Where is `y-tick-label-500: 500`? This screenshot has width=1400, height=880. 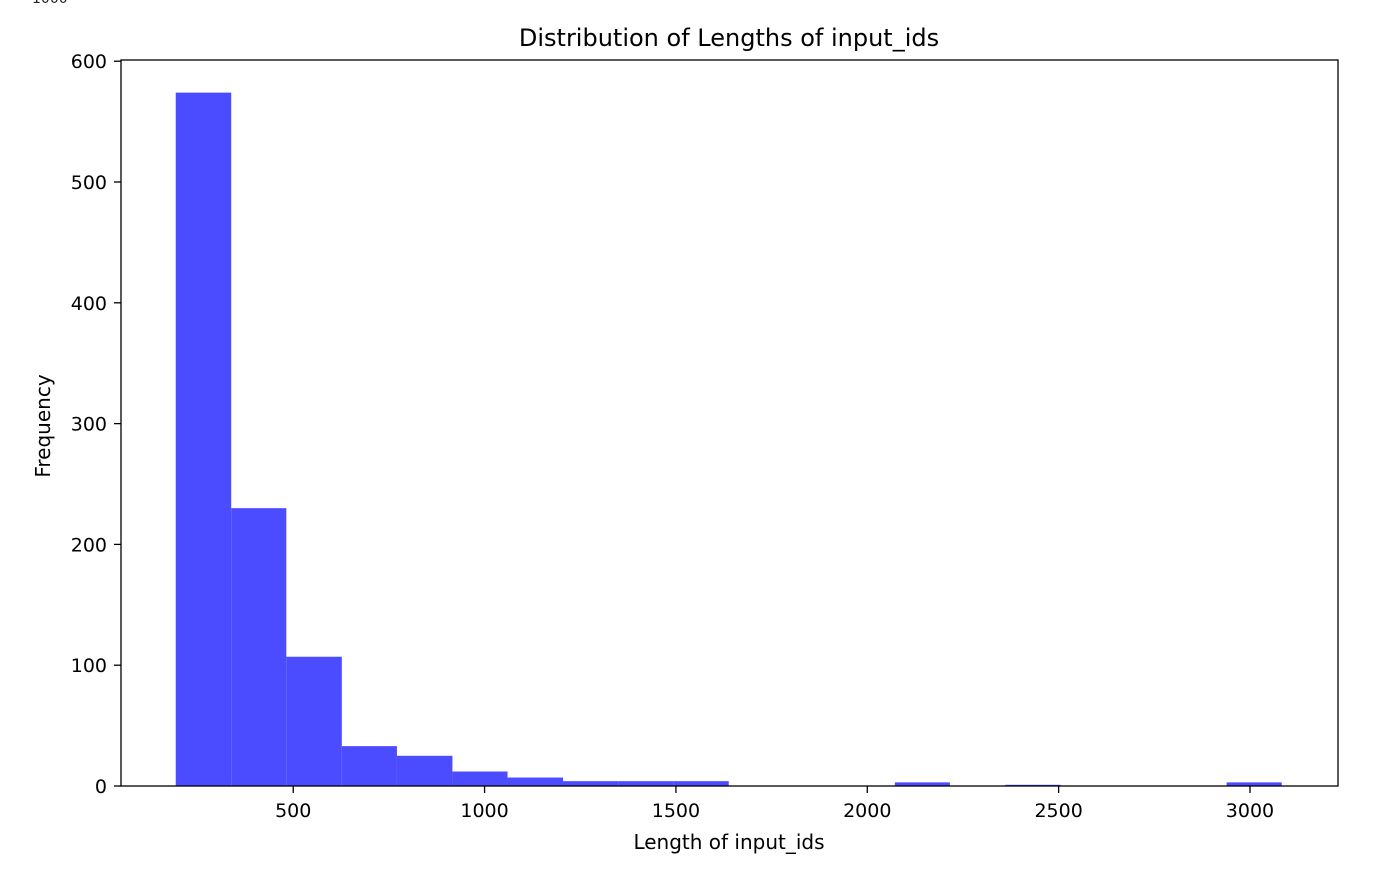
y-tick-label-500: 500 is located at coordinates (89, 183).